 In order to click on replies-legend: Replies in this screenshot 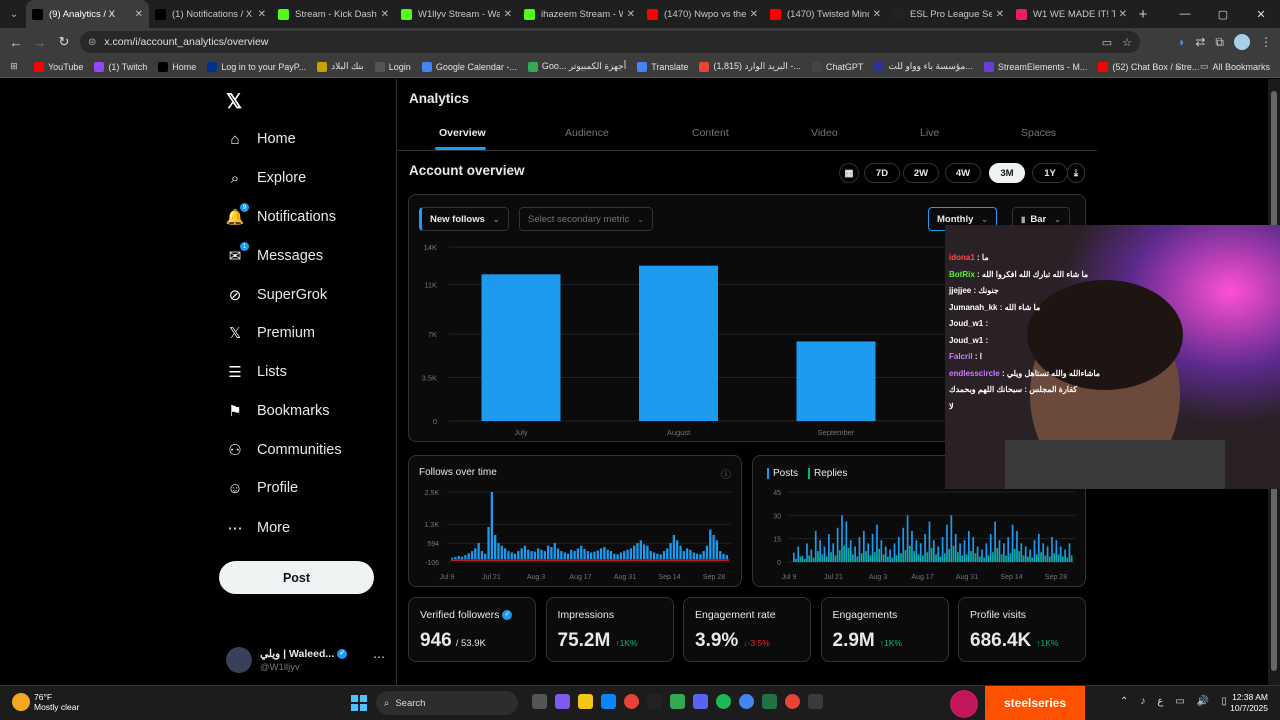, I will do `click(827, 473)`.